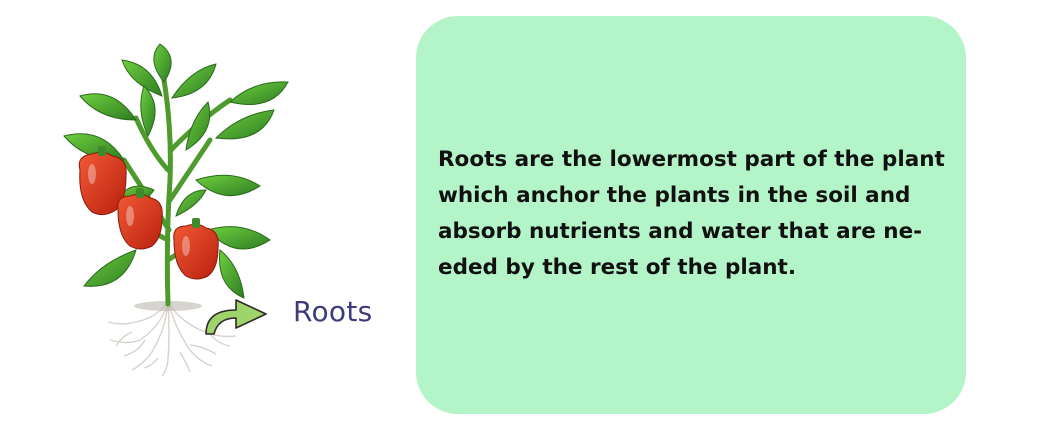 This screenshot has width=1050, height=430. Describe the element at coordinates (236, 317) in the screenshot. I see `curved-arrow-icon` at that location.